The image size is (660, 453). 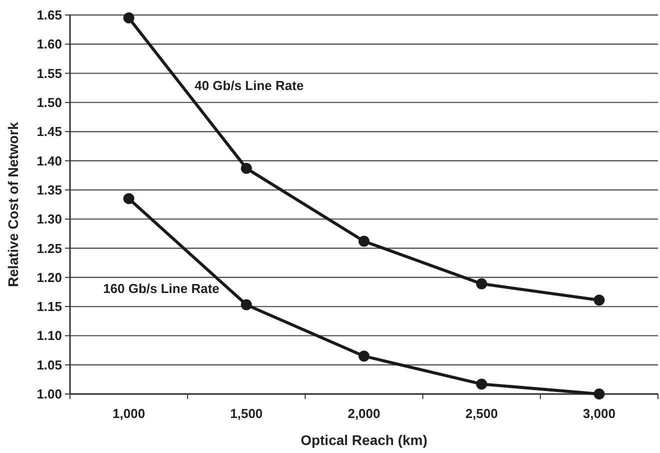 What do you see at coordinates (49, 160) in the screenshot?
I see `y-tick-label: 1.40` at bounding box center [49, 160].